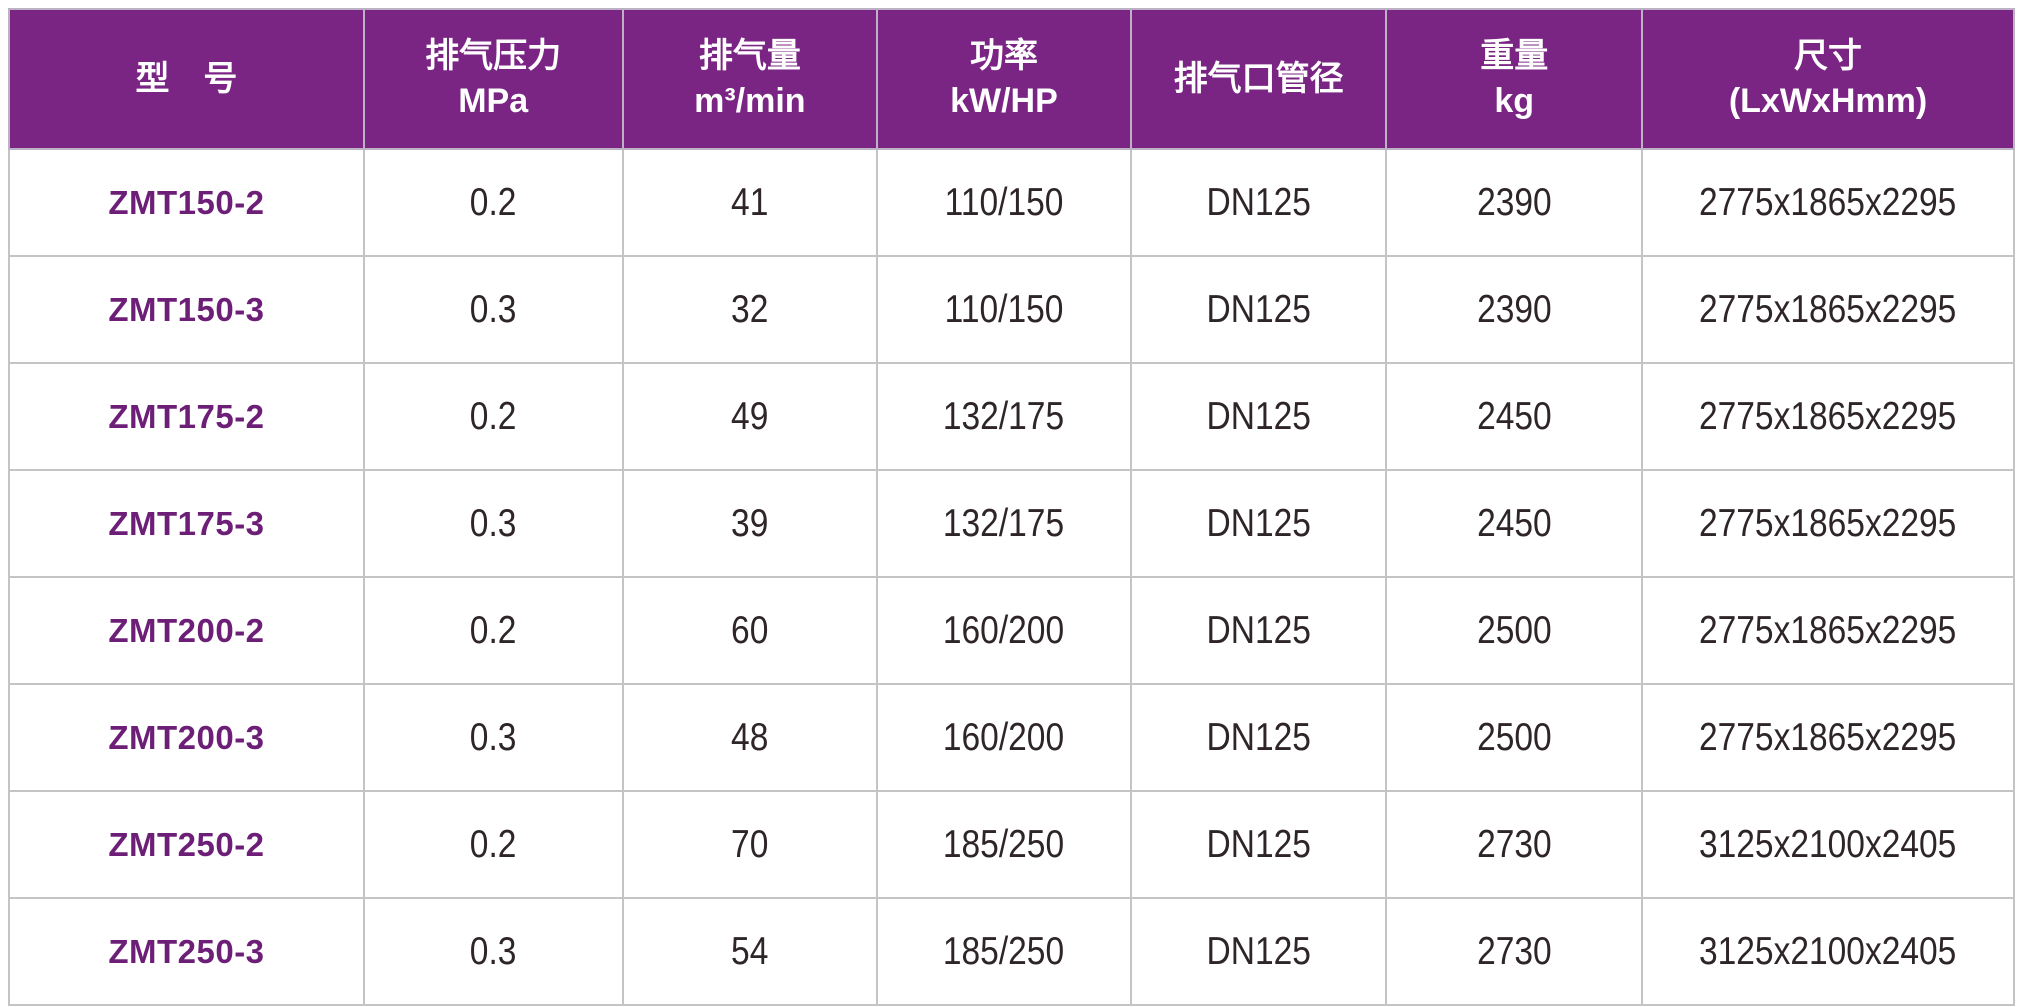  I want to click on displacement-cell: 32, so click(750, 309).